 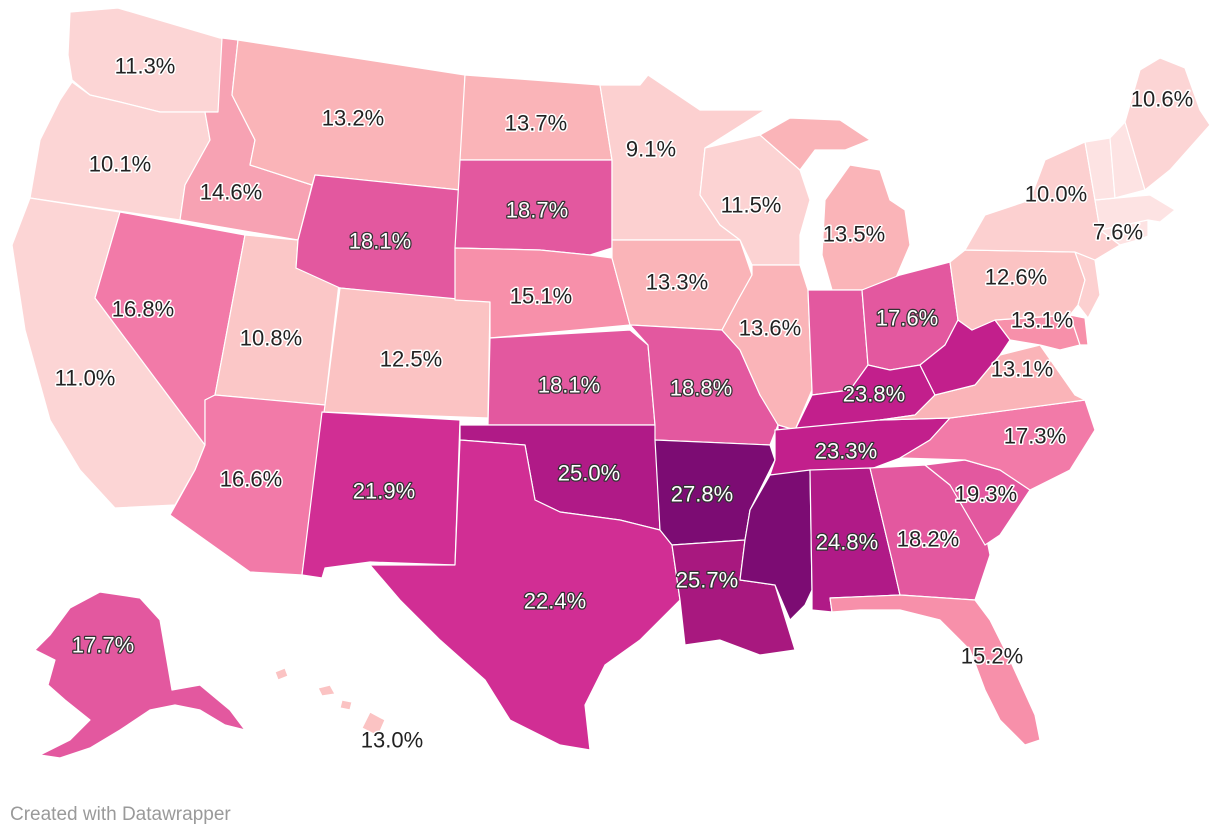 What do you see at coordinates (1056, 194) in the screenshot?
I see `label-new-york: 10.0%` at bounding box center [1056, 194].